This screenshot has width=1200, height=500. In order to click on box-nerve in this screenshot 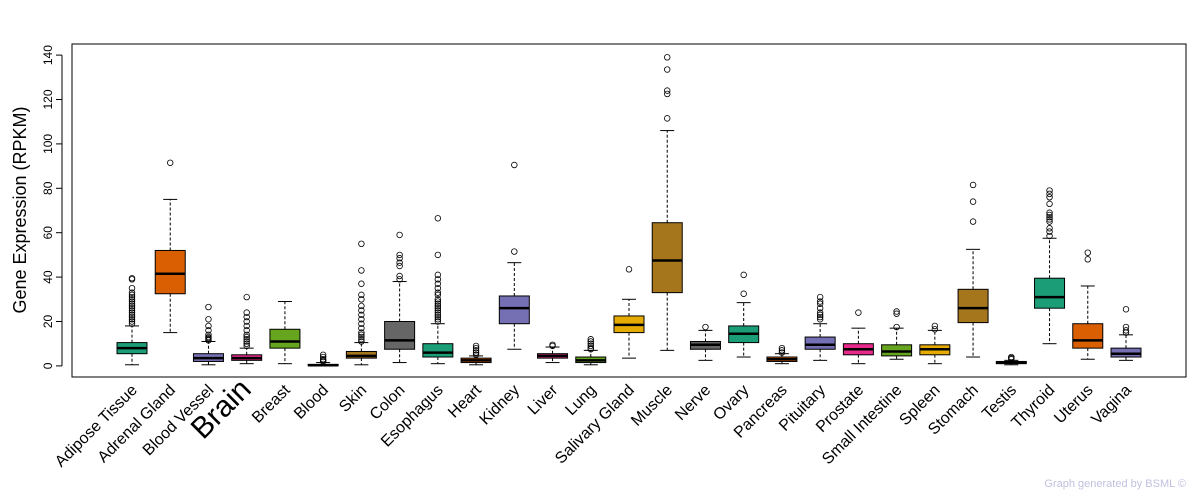, I will do `click(705, 342)`.